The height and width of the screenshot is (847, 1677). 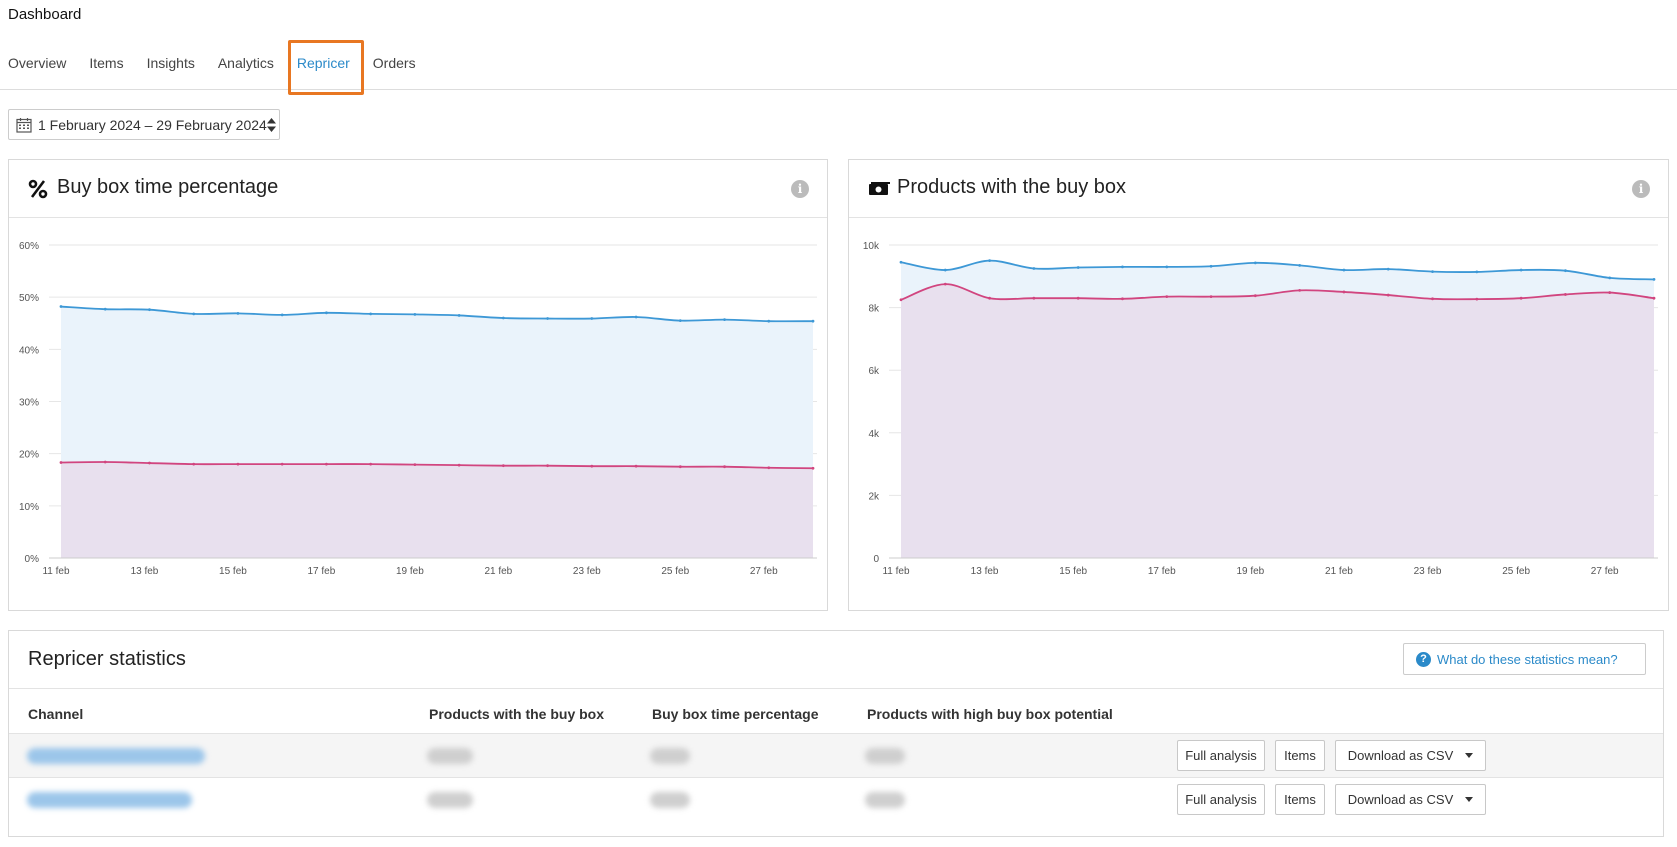 What do you see at coordinates (1073, 571) in the screenshot?
I see `x-tick-label: 15 feb` at bounding box center [1073, 571].